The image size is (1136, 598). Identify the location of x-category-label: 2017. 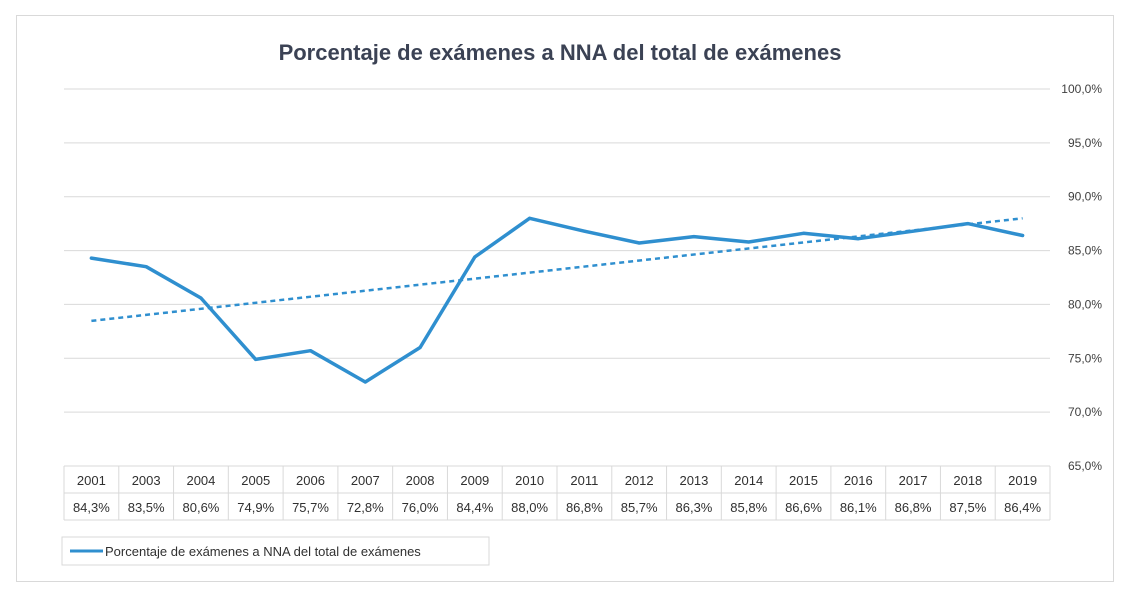
(913, 480).